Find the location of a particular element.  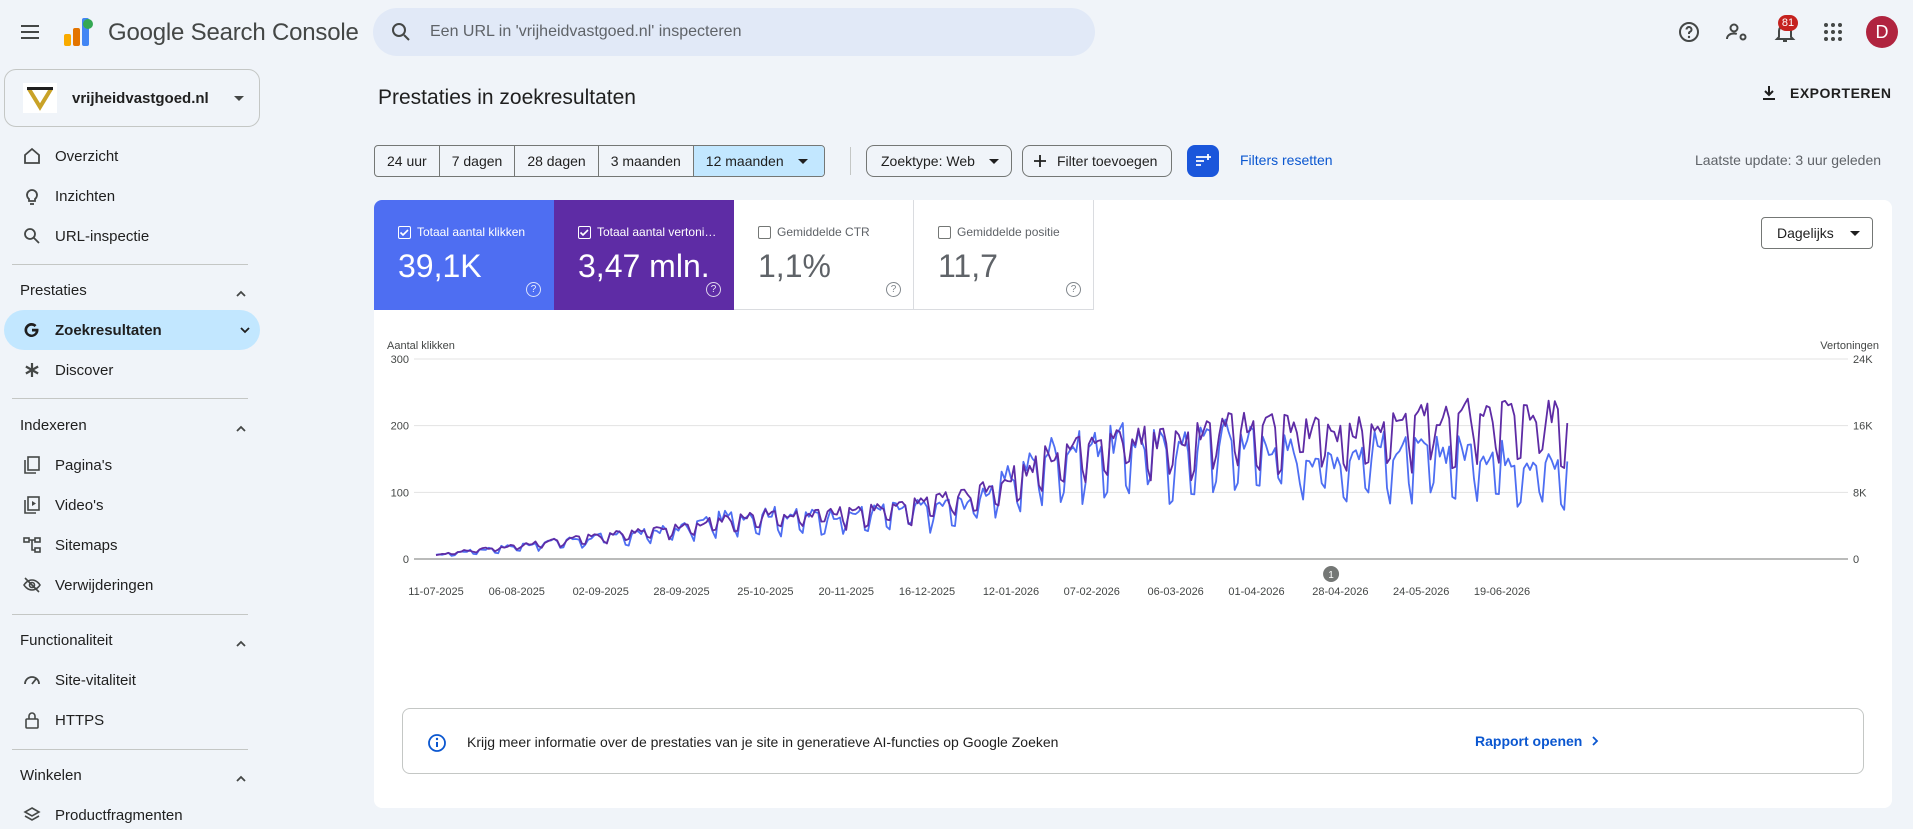

x-tick-label: 28-09-2025 is located at coordinates (681, 592).